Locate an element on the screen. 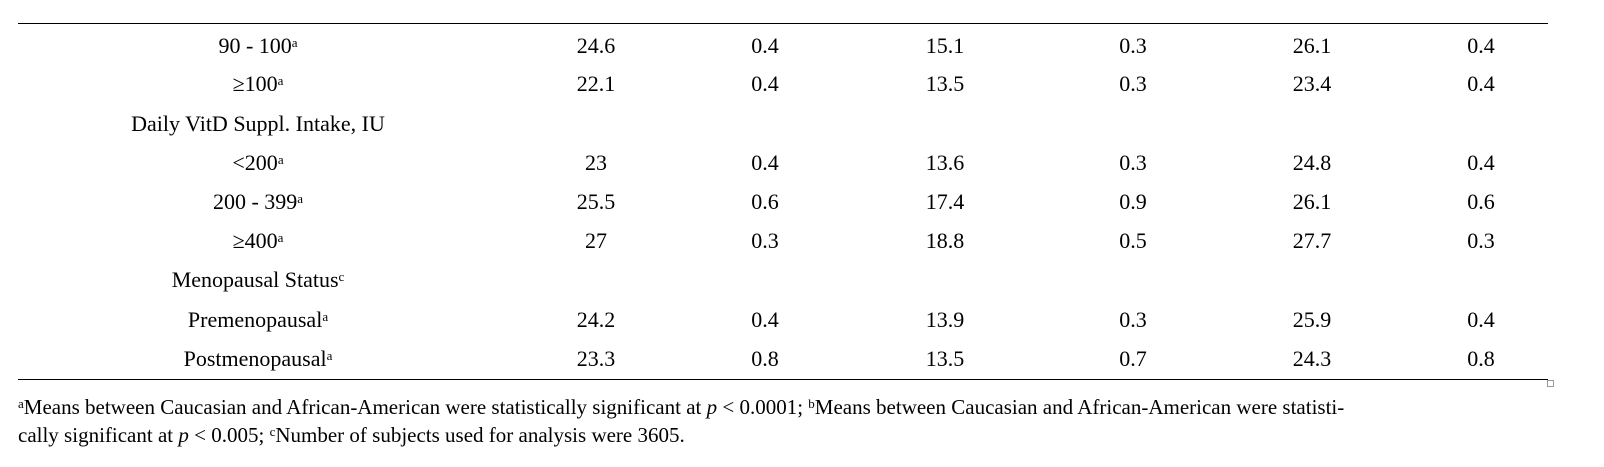 The height and width of the screenshot is (467, 1604). table-cell: 25.9 is located at coordinates (1312, 319).